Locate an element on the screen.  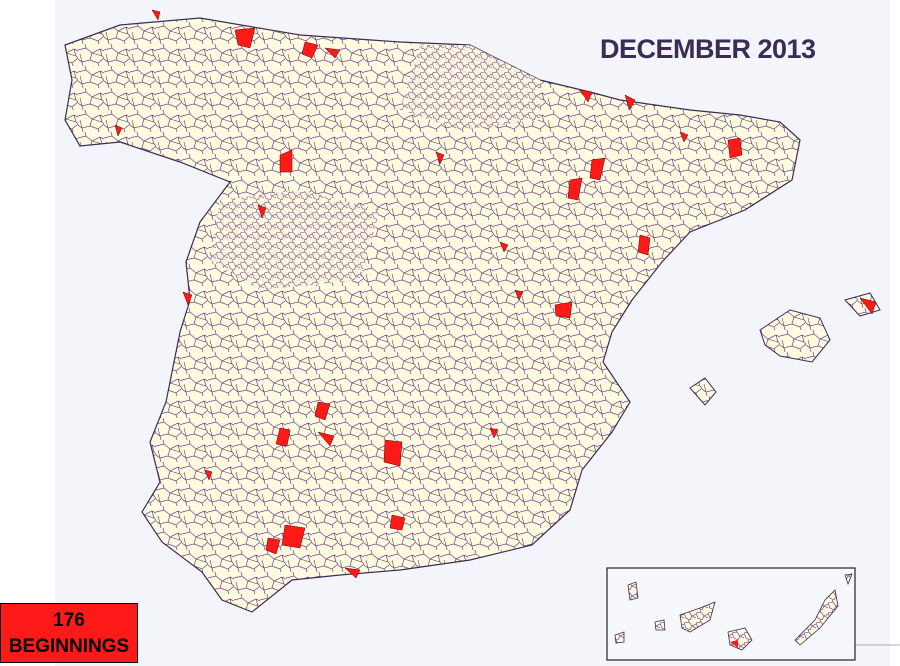
canary-islands is located at coordinates (733, 612).